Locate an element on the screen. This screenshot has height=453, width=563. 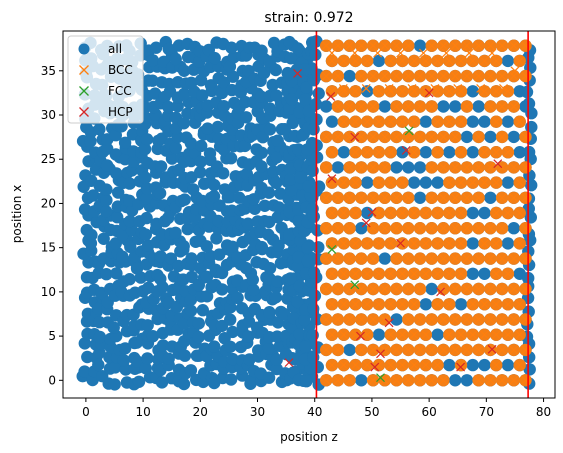
x-tick-label: 30 is located at coordinates (257, 412).